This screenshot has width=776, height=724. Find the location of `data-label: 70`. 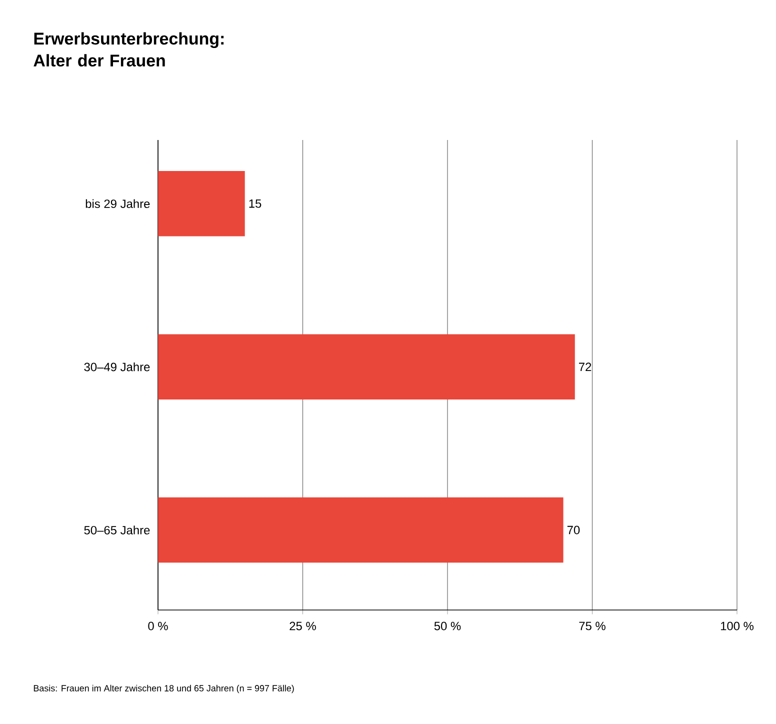

data-label: 70 is located at coordinates (573, 530).